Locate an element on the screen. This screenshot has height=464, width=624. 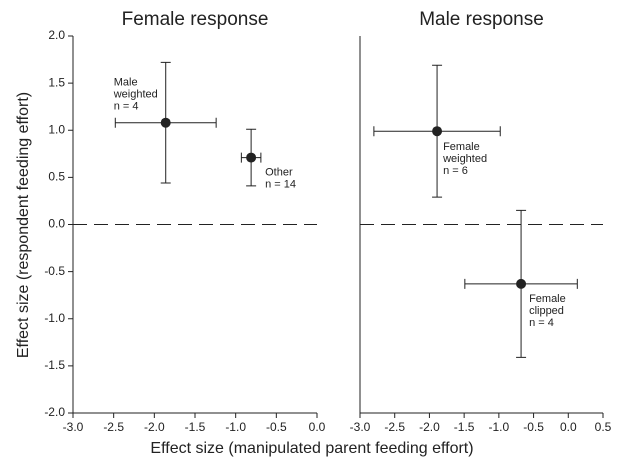
annotation: n = 6 is located at coordinates (455, 171).